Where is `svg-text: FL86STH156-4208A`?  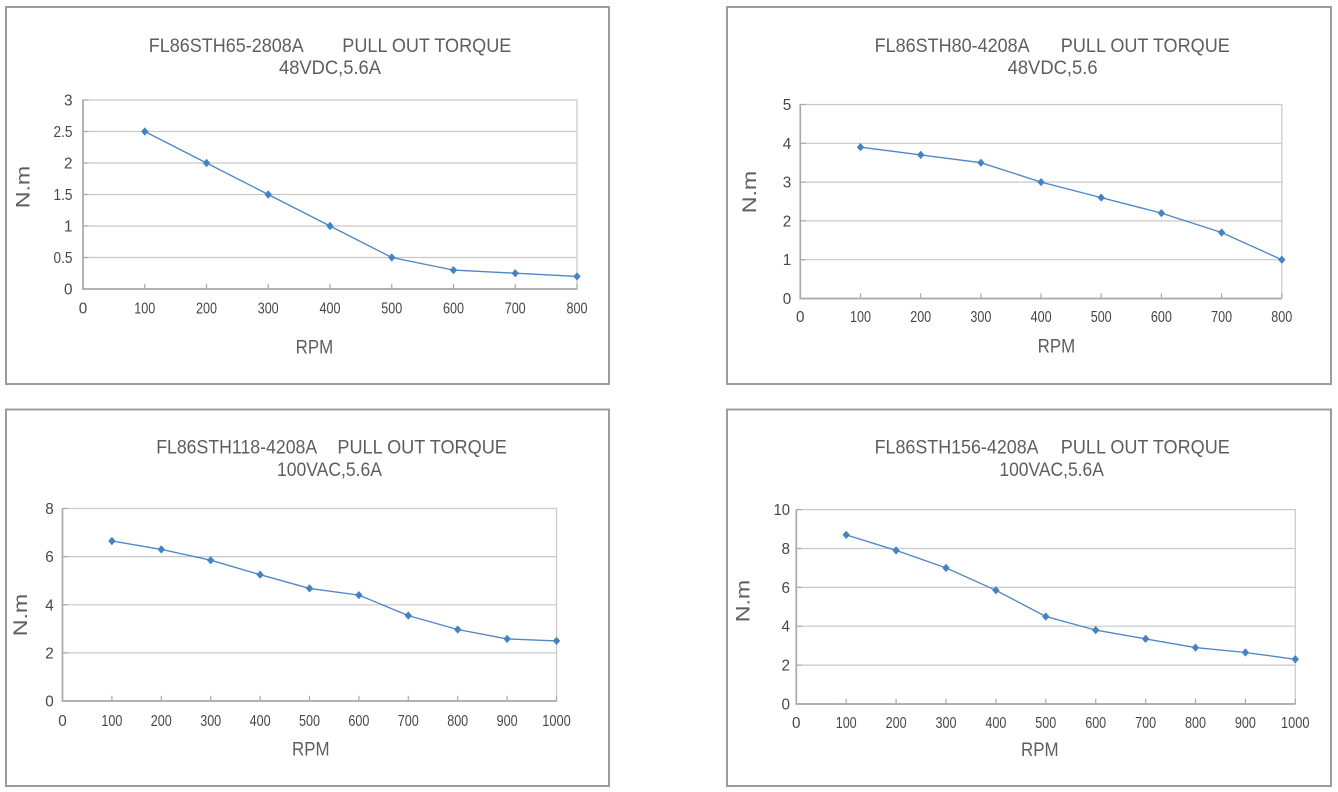
svg-text: FL86STH156-4208A is located at coordinates (957, 447).